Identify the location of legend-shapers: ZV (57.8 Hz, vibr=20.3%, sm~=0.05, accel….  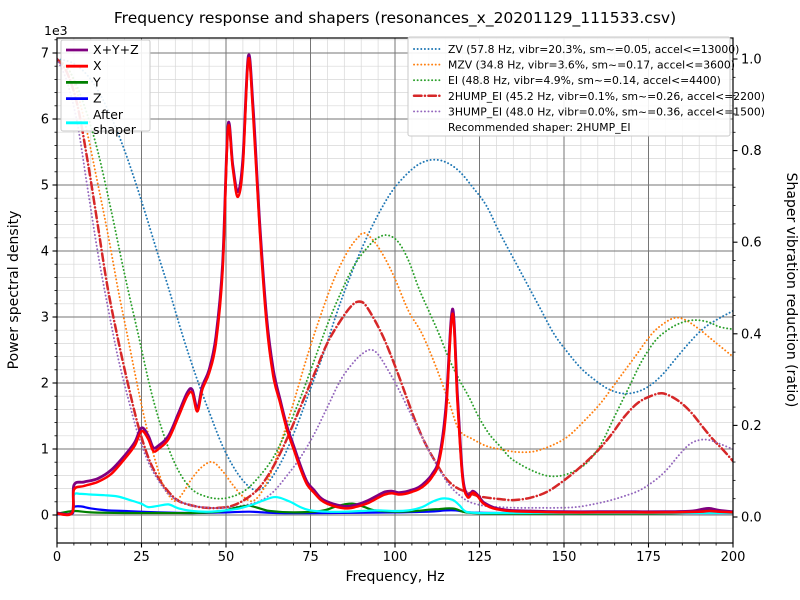
(586, 86).